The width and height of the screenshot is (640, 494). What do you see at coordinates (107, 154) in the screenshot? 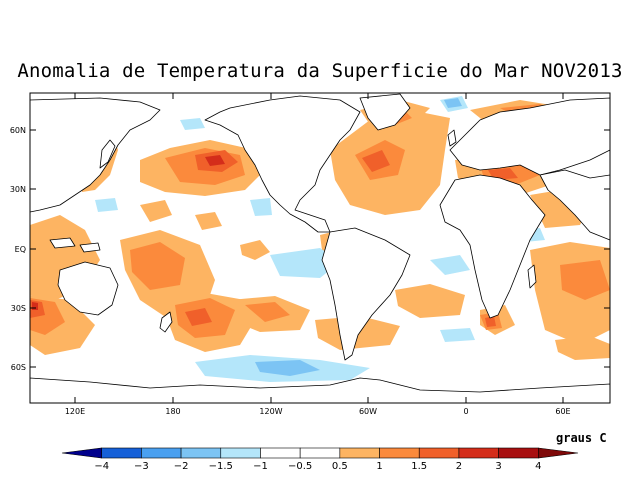
I see `japan` at bounding box center [107, 154].